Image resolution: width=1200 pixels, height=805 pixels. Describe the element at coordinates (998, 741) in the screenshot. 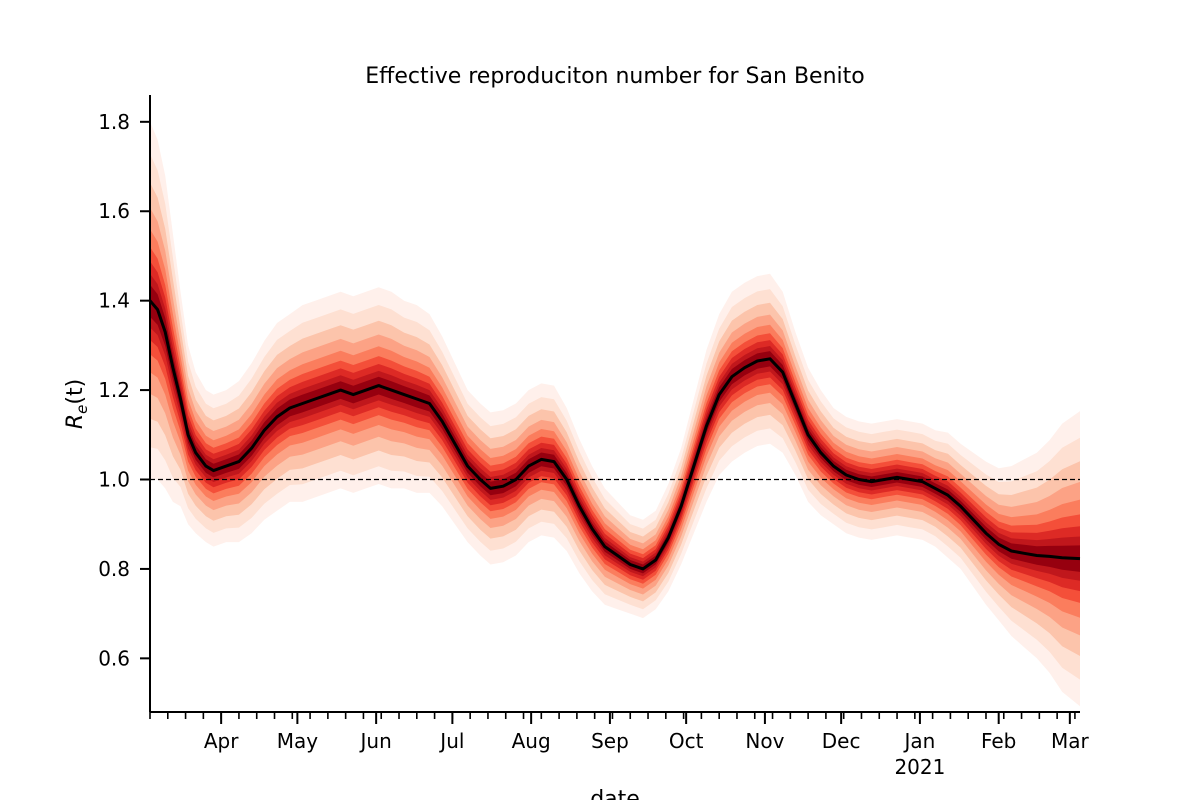

I see `x-tick-label: Feb` at that location.